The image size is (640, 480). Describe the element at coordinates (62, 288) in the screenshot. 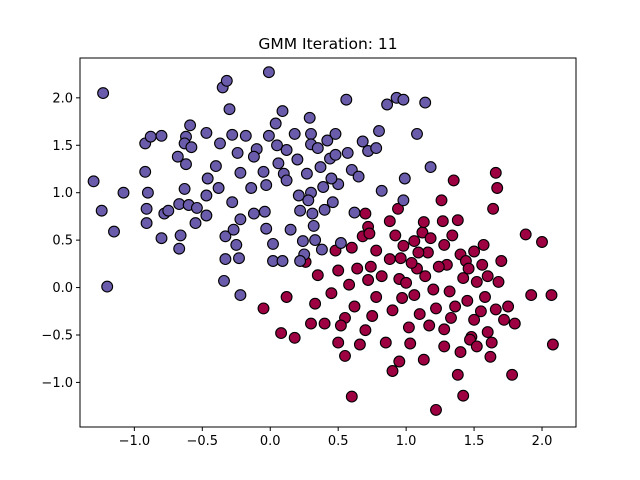

I see `y-tick-label: 0.0` at that location.